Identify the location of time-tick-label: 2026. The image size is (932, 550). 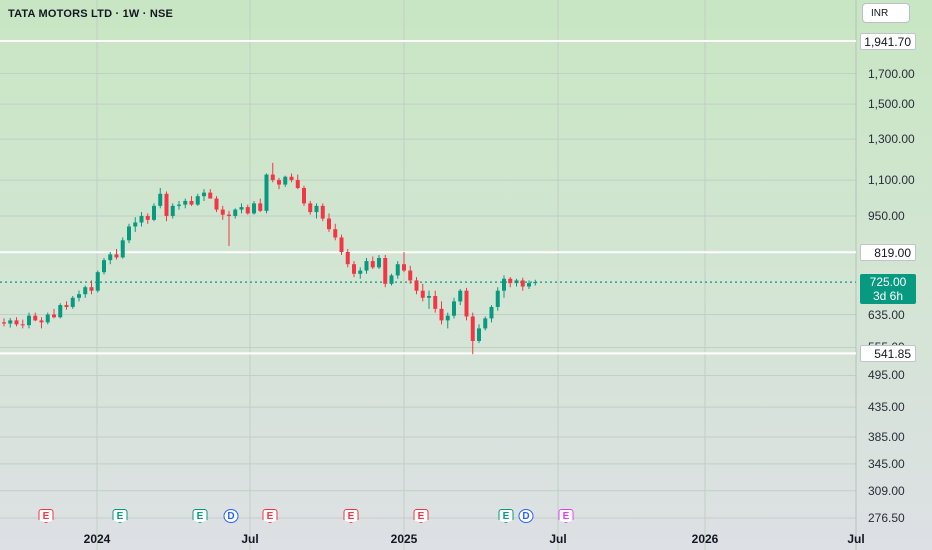
(705, 539).